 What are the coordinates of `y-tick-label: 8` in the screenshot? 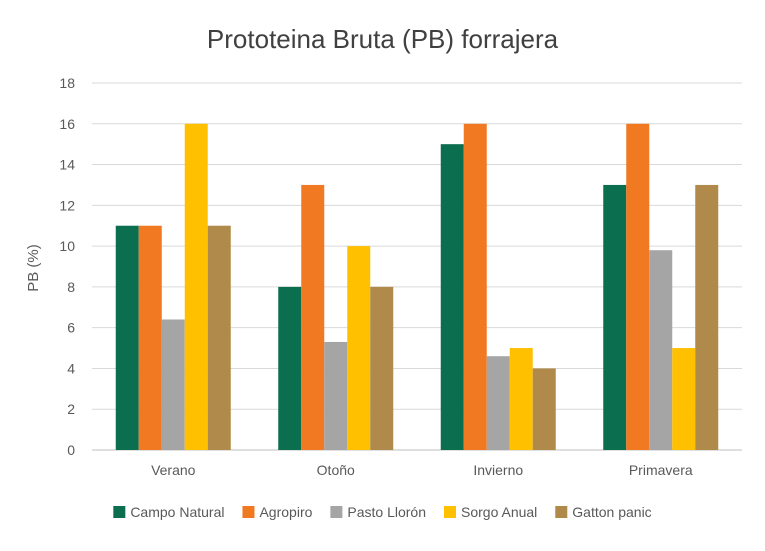 It's located at (71, 287).